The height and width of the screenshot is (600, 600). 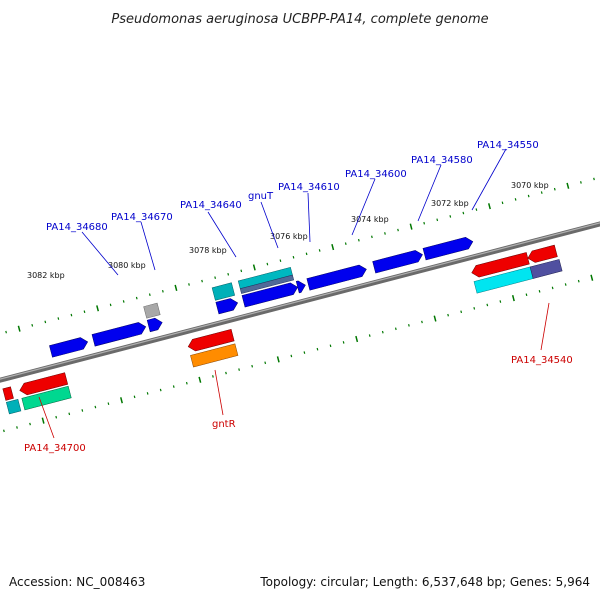 What do you see at coordinates (261, 196) in the screenshot?
I see `gene-label-gnuT: gnuT` at bounding box center [261, 196].